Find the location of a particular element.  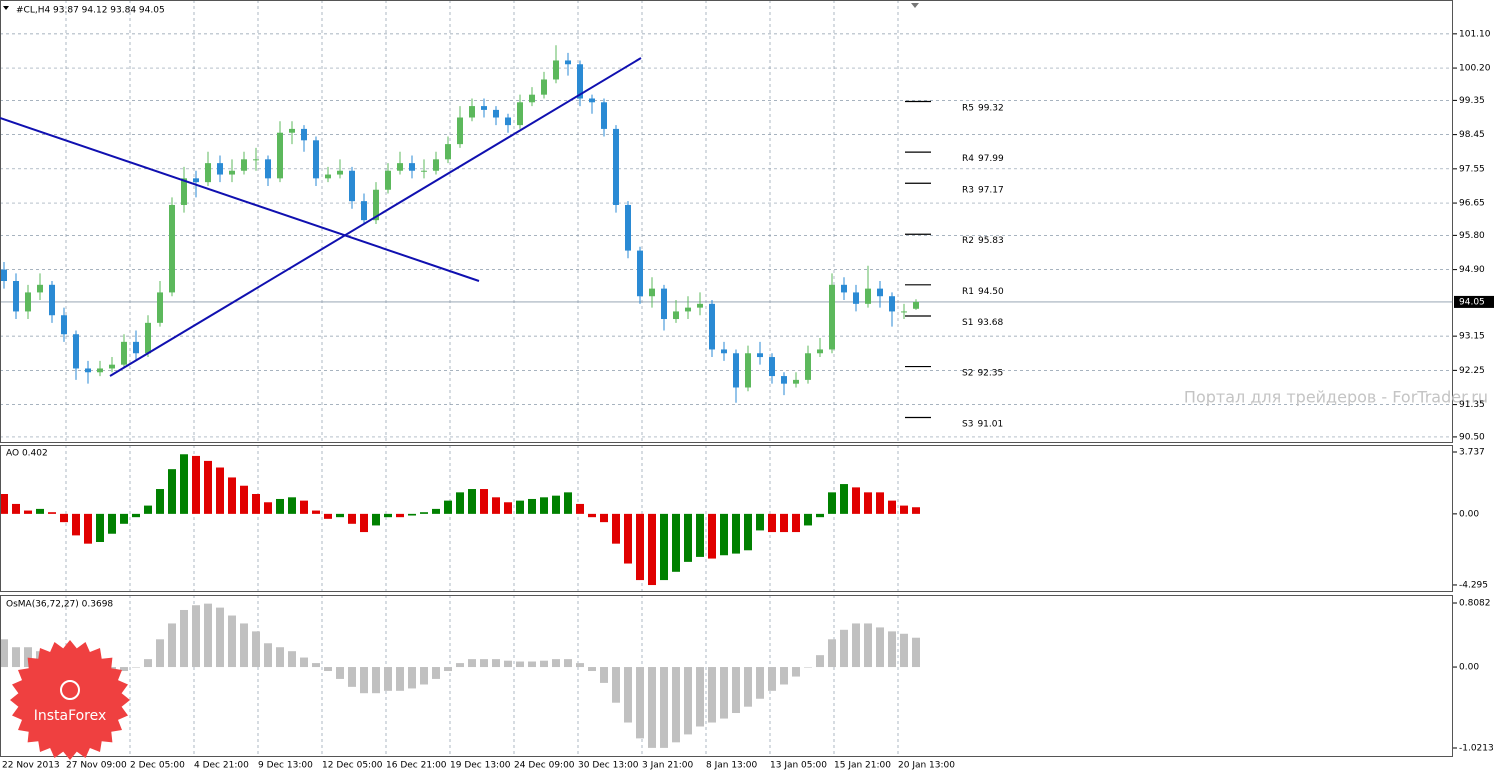

x-tick-label: 4 Dec 21:00 is located at coordinates (221, 766).